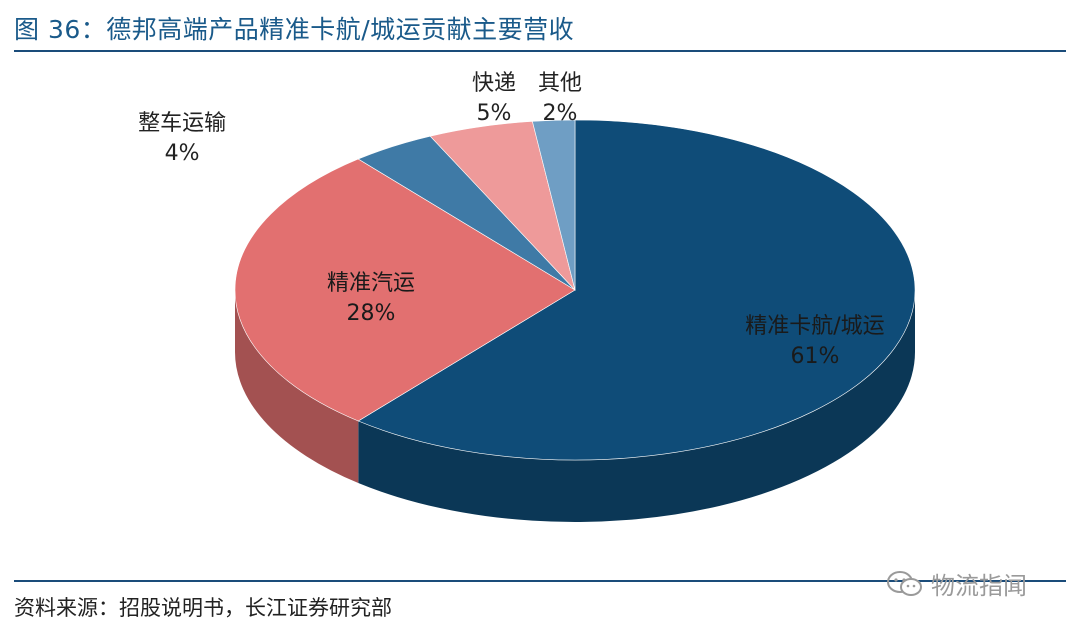  What do you see at coordinates (814, 326) in the screenshot?
I see `slice-label-0: 精准卡航/城运` at bounding box center [814, 326].